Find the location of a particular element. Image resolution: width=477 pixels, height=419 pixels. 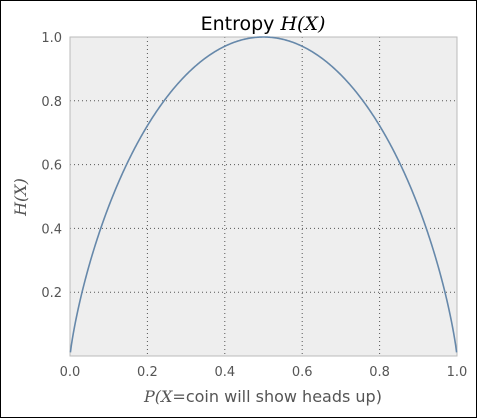

x-tick-label: 0.2 is located at coordinates (147, 372).